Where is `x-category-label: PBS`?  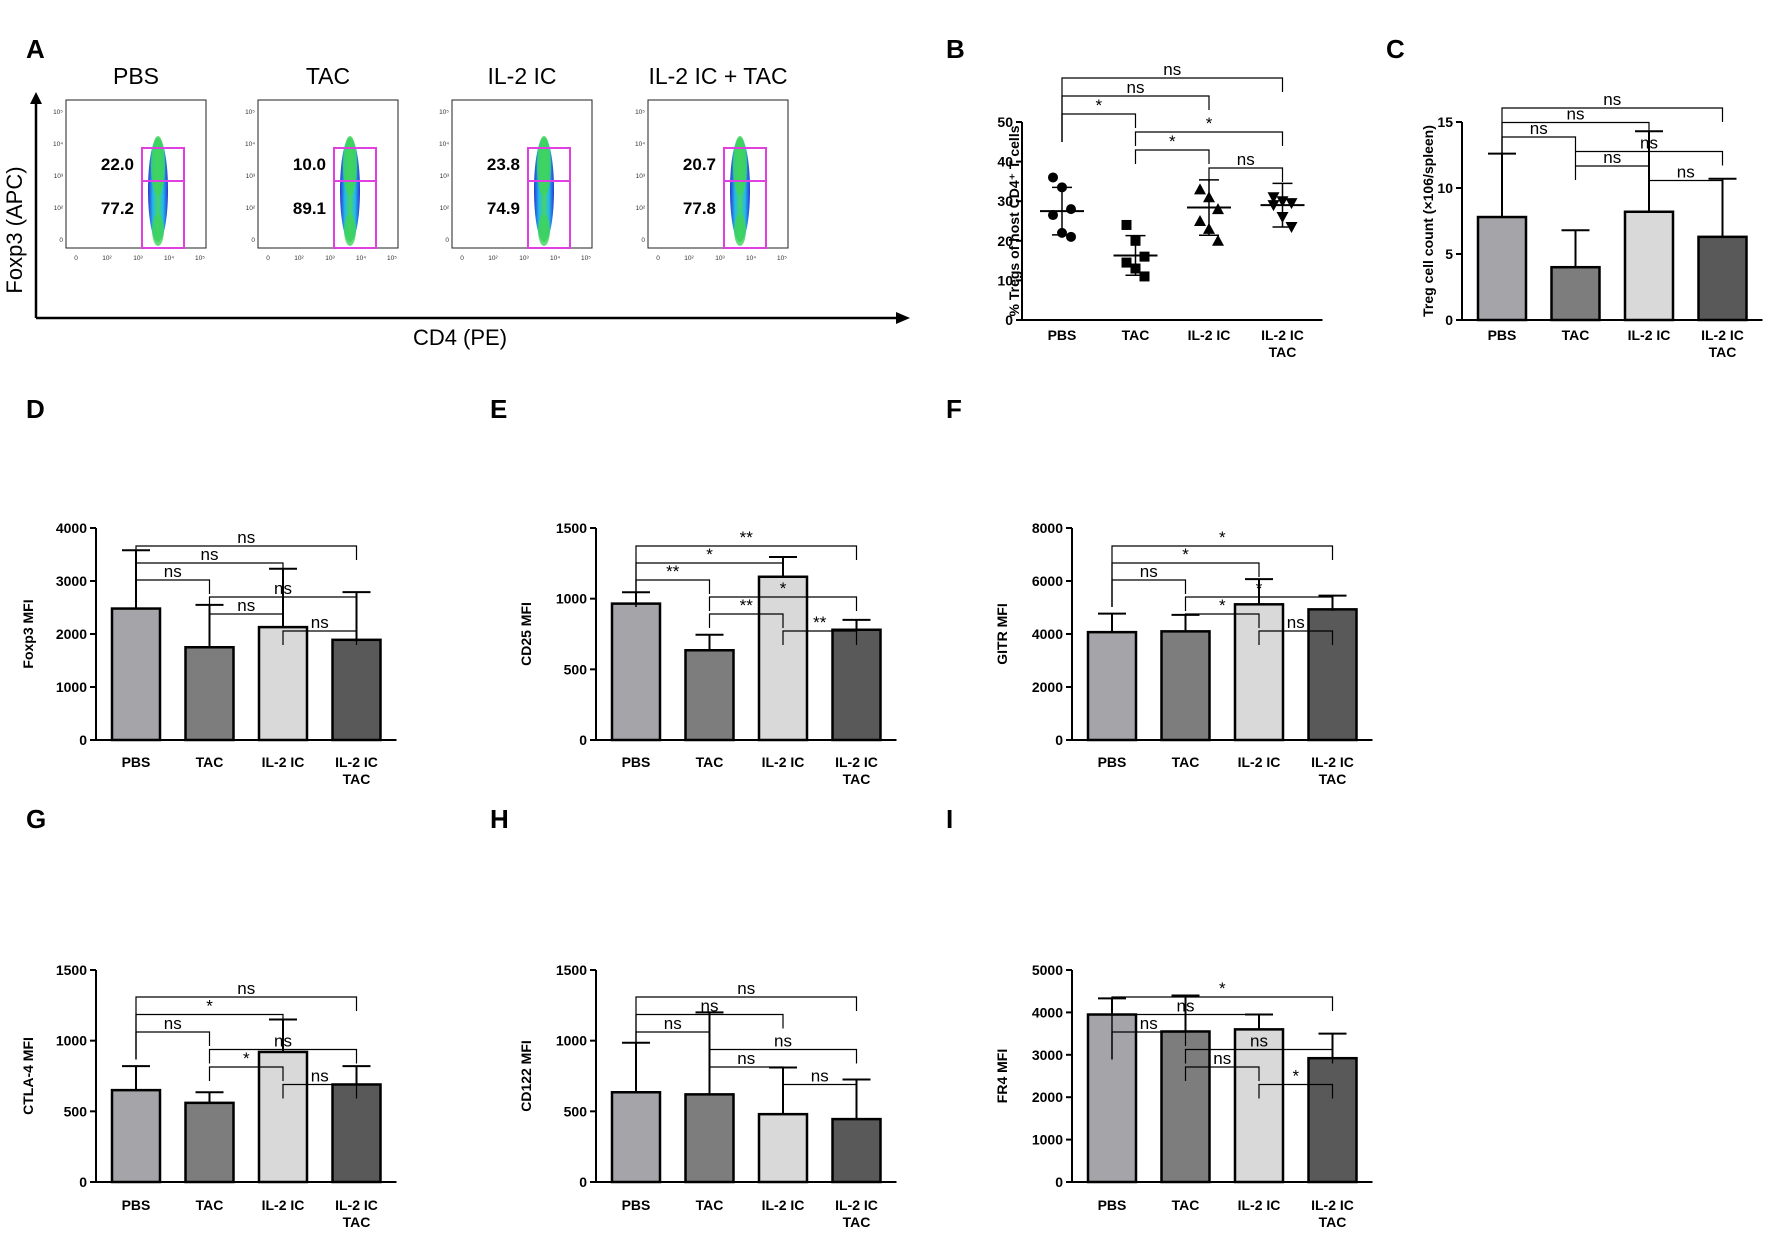
x-category-label: PBS is located at coordinates (1502, 335).